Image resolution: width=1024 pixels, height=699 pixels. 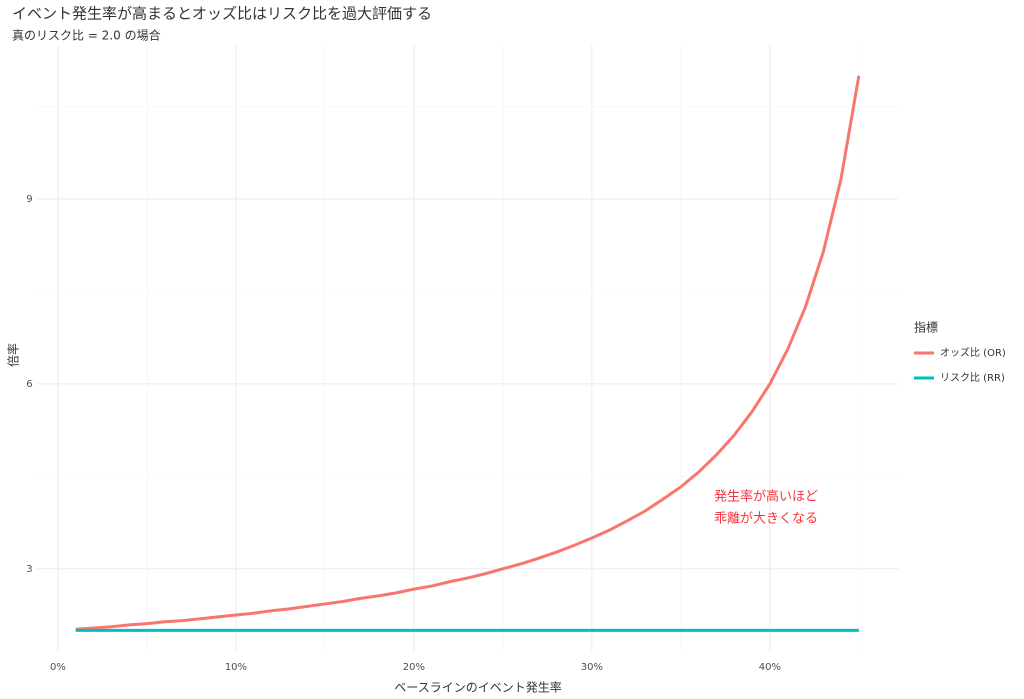 I want to click on y-axis-label: 倍率, so click(x=13, y=355).